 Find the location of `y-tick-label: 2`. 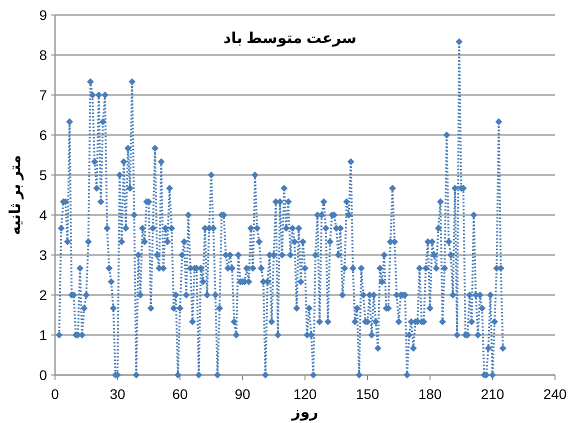

y-tick-label: 2 is located at coordinates (43, 295).